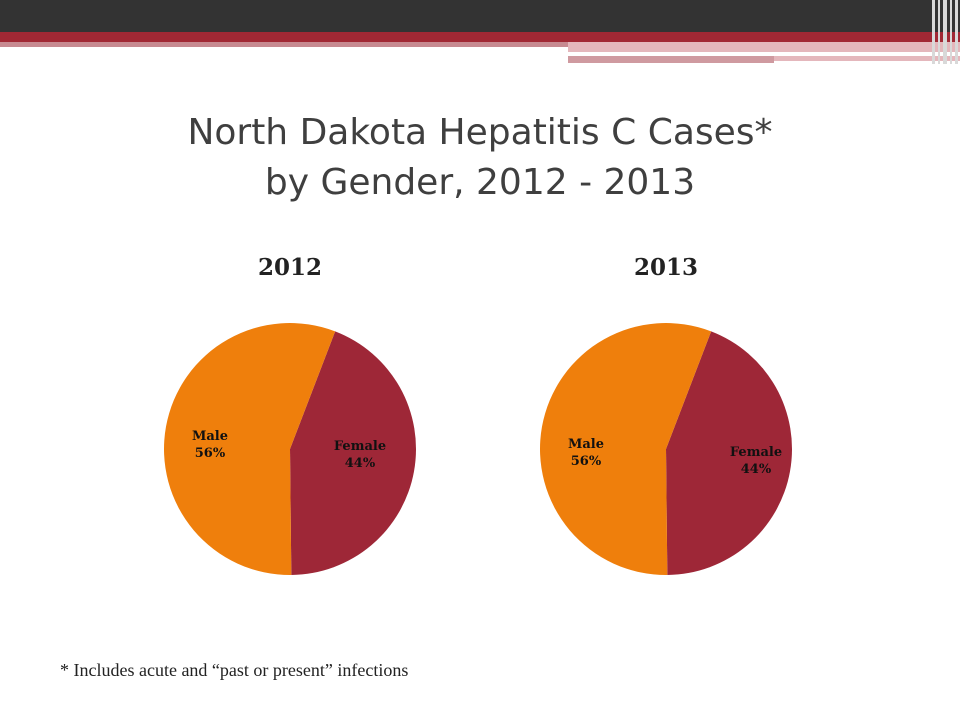 The height and width of the screenshot is (720, 960). I want to click on pie-chart-2012: Male 56% Female 44%, so click(290, 449).